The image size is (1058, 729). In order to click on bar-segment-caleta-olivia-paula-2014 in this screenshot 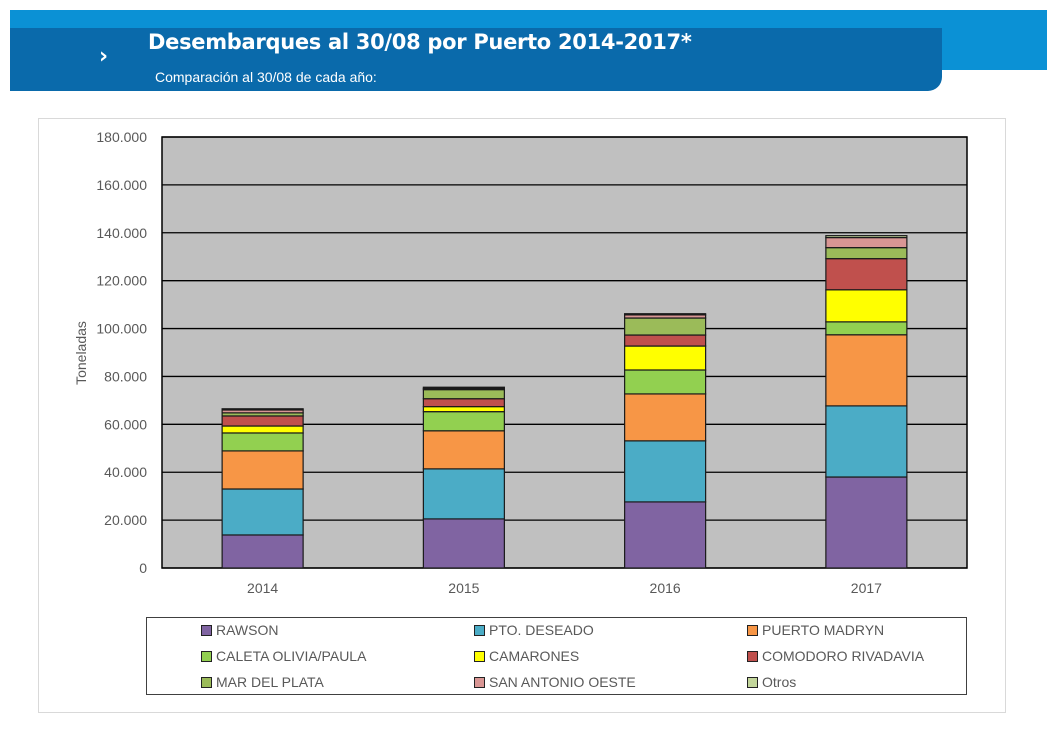, I will do `click(262, 442)`.